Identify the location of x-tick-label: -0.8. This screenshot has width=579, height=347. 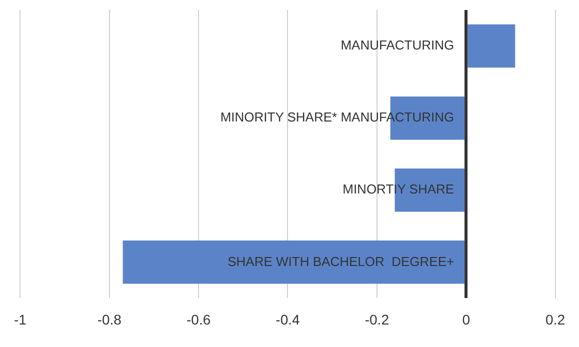
(109, 319).